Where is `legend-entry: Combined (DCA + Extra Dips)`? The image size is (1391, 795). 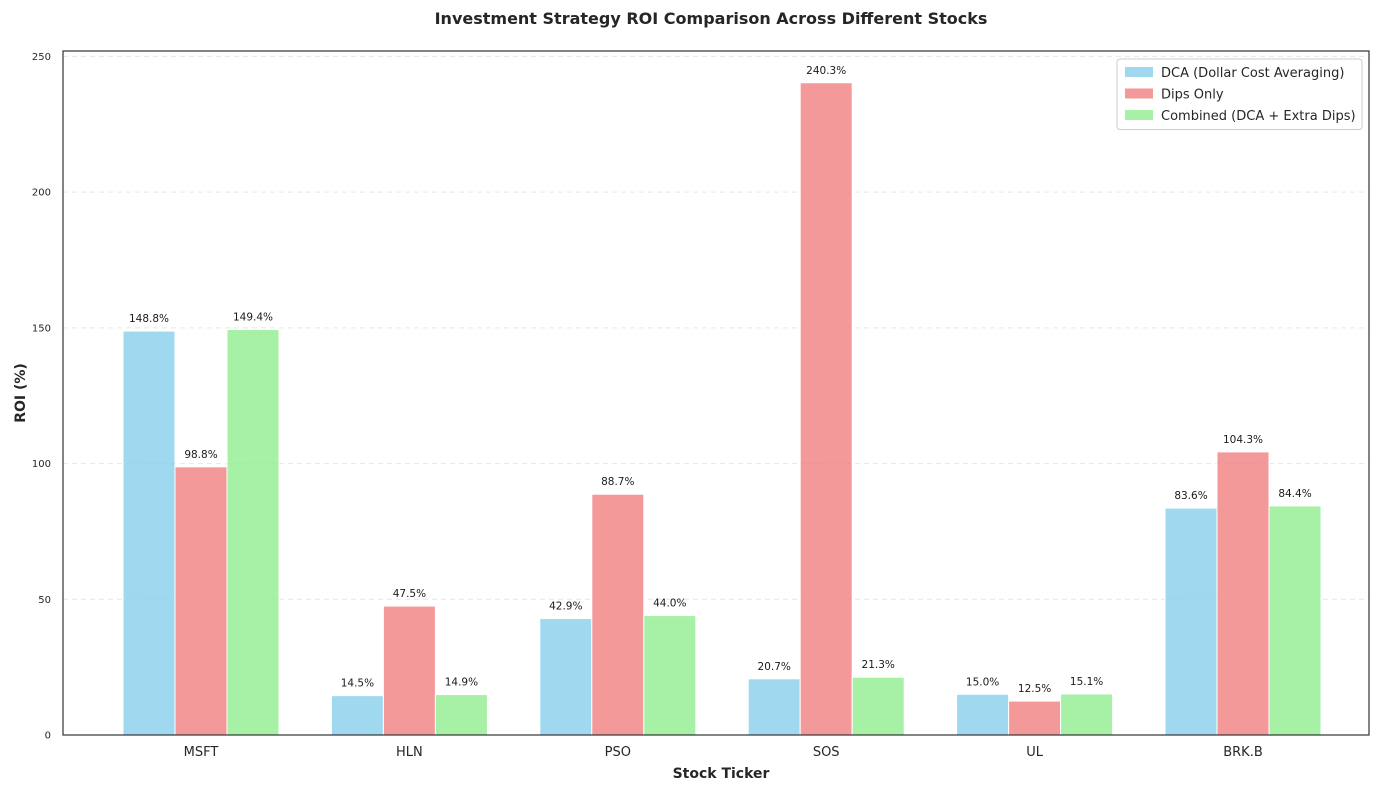
legend-entry: Combined (DCA + Extra Dips) is located at coordinates (1258, 116).